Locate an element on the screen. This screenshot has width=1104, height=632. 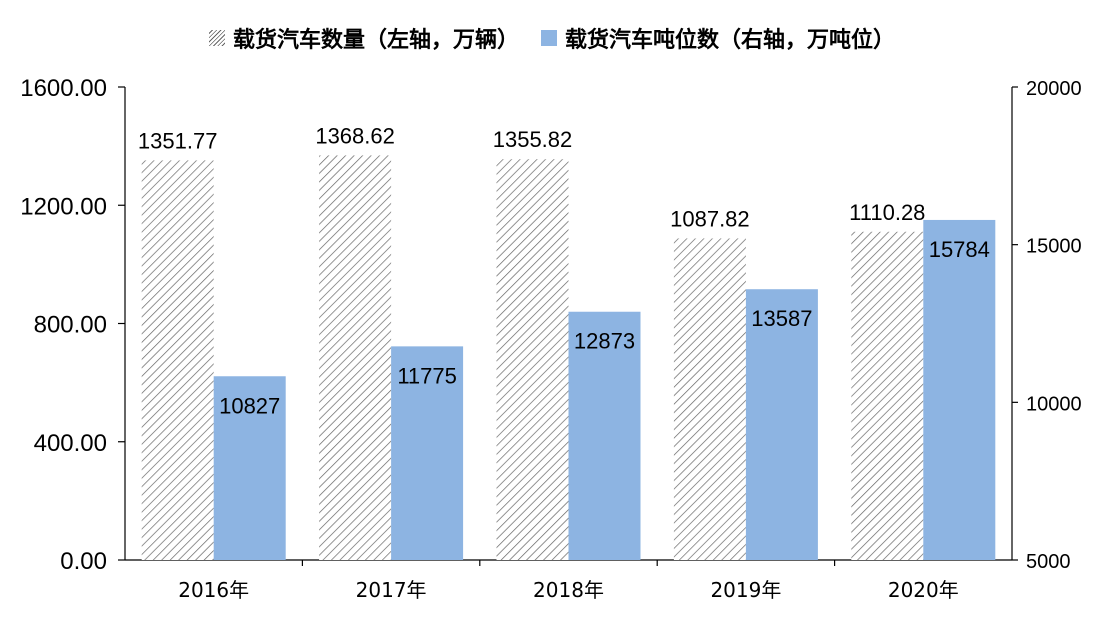
legend-item-tonnage: 载货汽车吨位数（右轴，万吨位） is located at coordinates (718, 38).